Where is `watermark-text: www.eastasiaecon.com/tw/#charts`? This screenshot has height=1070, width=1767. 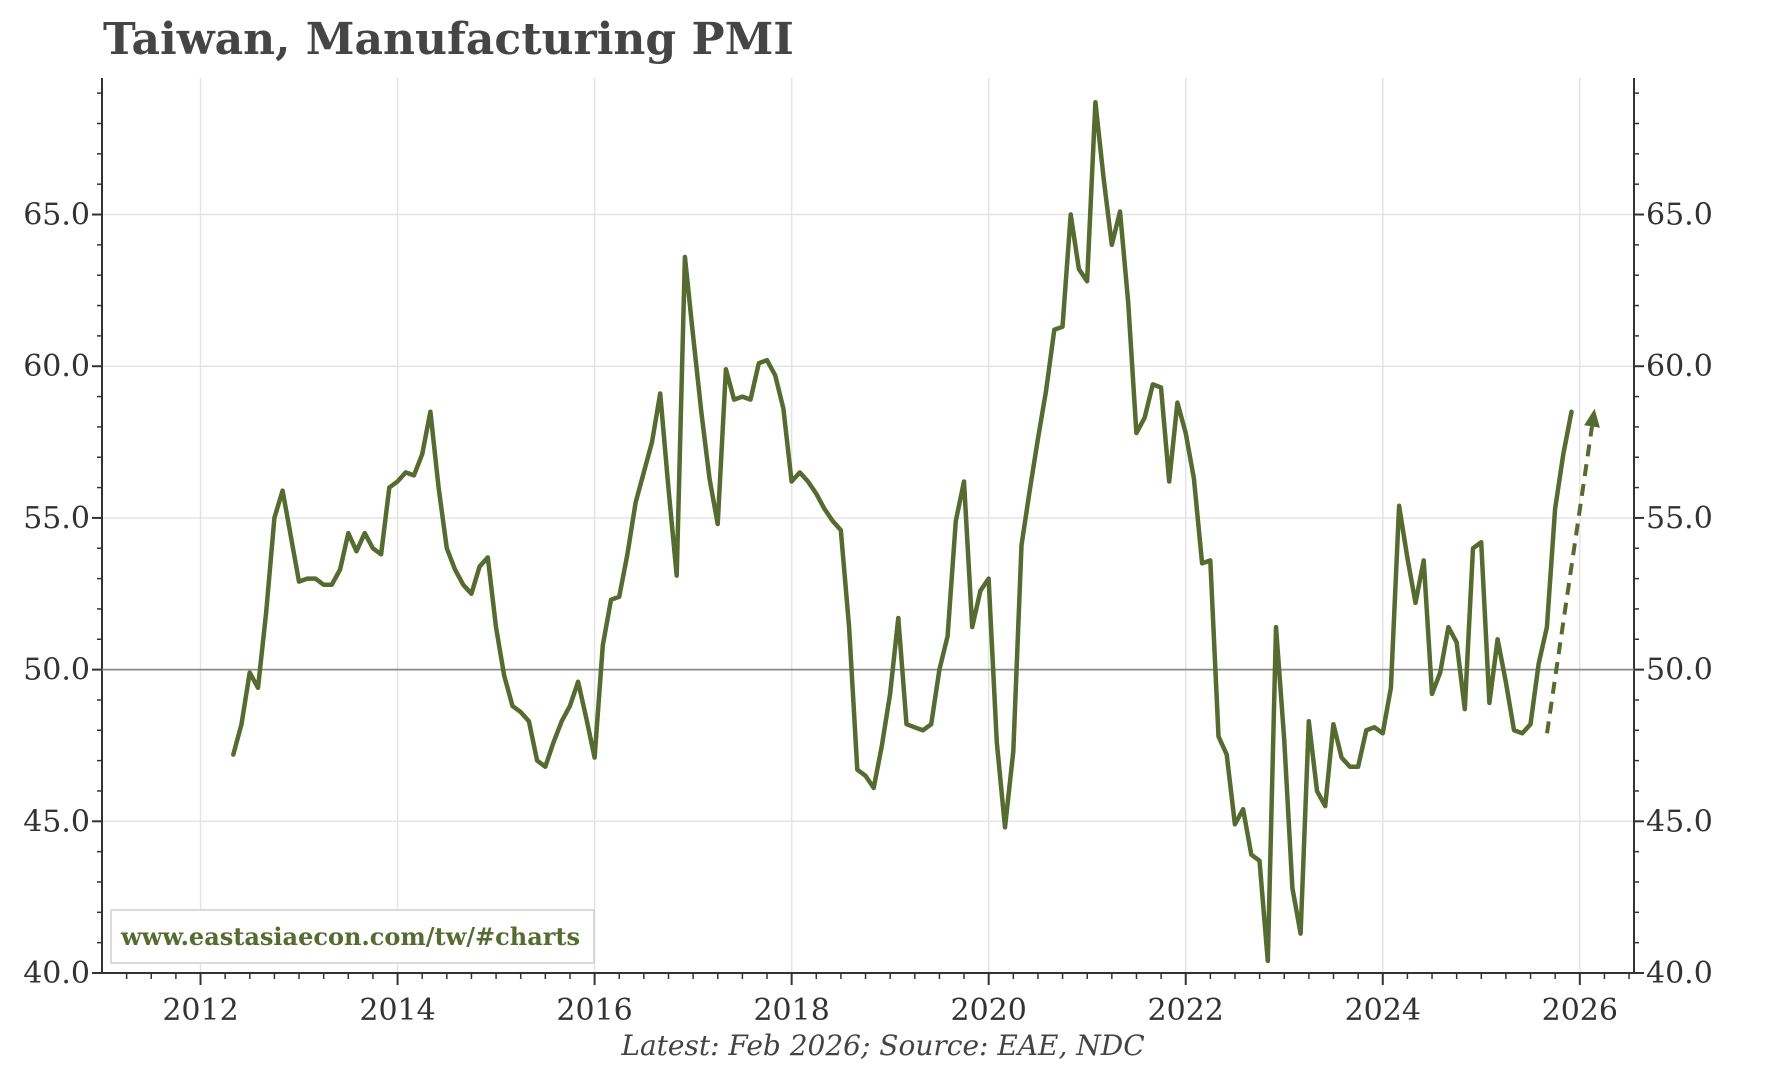 watermark-text: www.eastasiaecon.com/tw/#charts is located at coordinates (350, 936).